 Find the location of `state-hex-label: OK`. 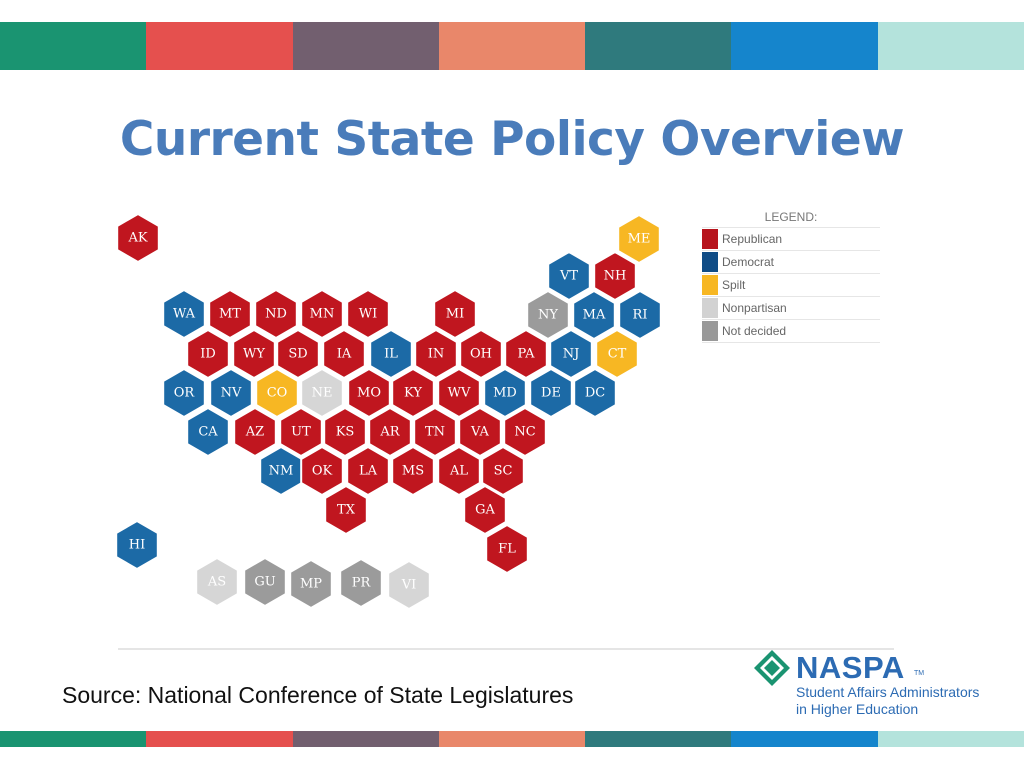

state-hex-label: OK is located at coordinates (322, 471).